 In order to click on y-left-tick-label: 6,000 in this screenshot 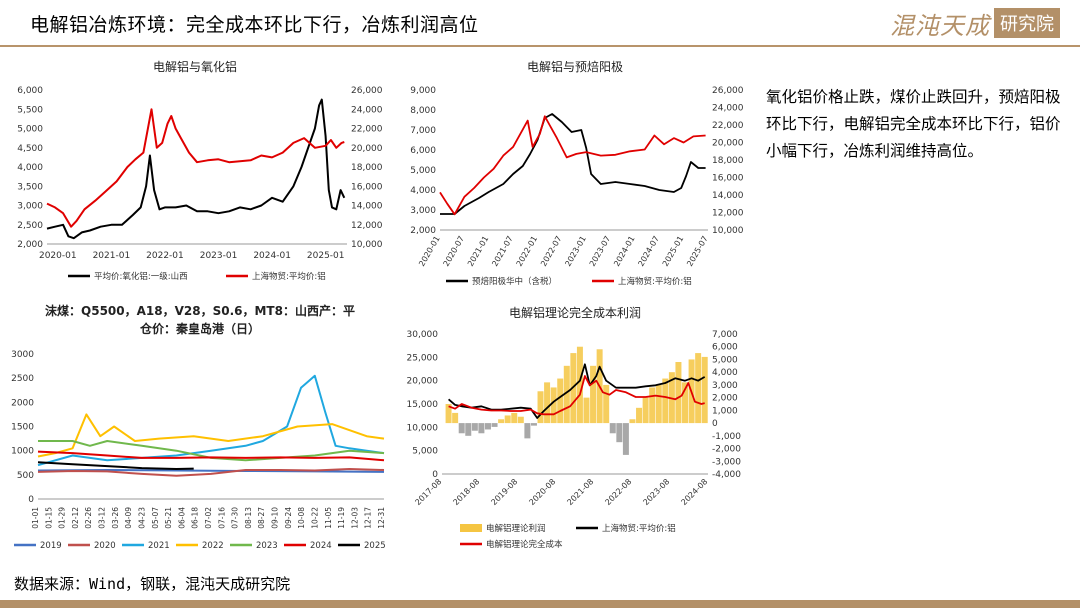, I will do `click(423, 151)`.